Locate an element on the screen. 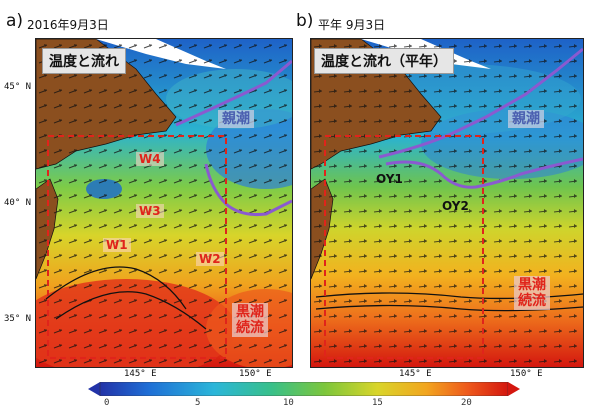 This screenshot has width=600, height=411. water-mass-w4: W4 is located at coordinates (150, 159).